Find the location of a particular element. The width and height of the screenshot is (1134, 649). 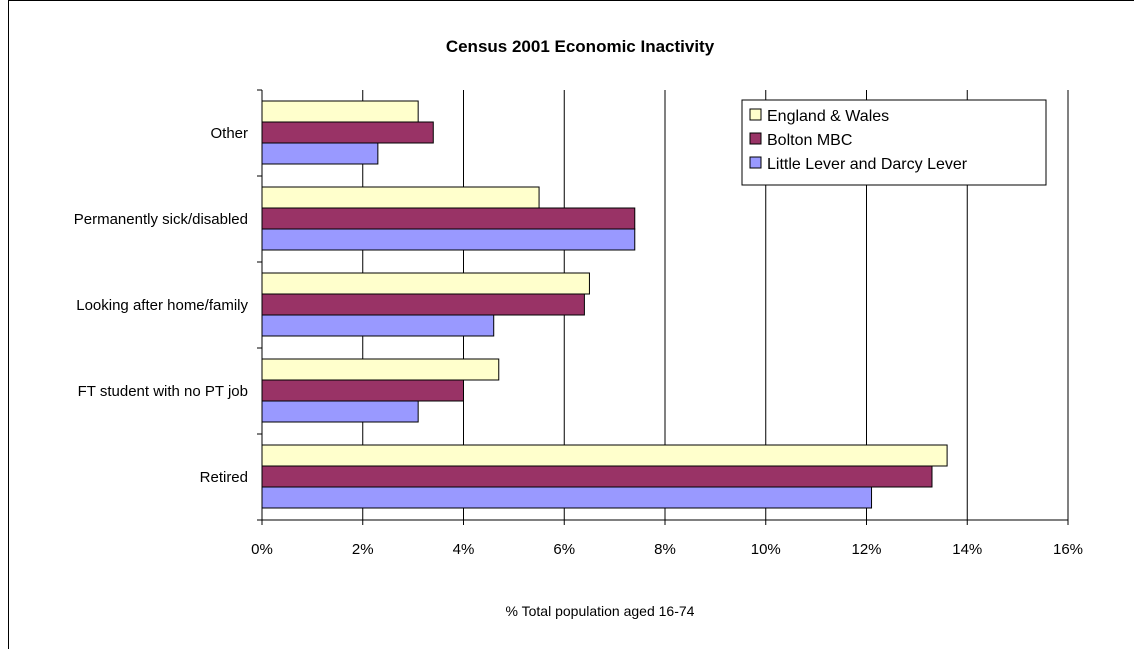

legend-label: Little Lever and Darcy Lever is located at coordinates (867, 164).